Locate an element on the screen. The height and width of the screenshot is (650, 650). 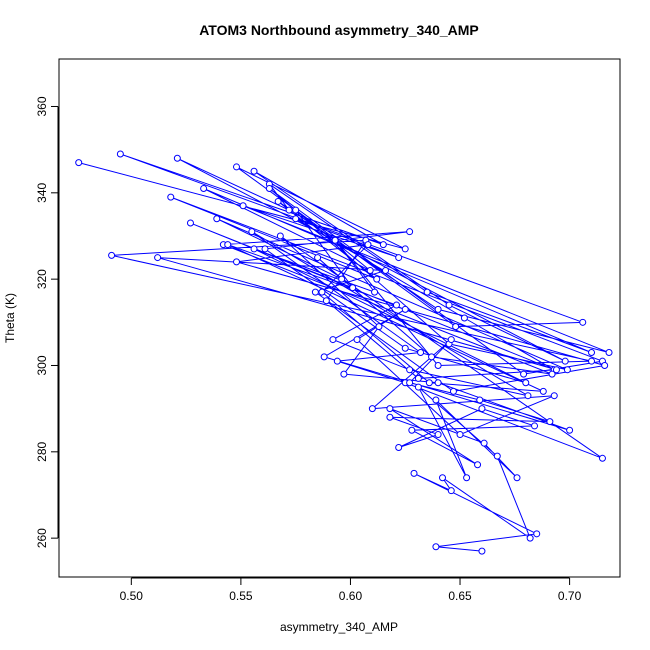
y-tick-label: 320 is located at coordinates (42, 279).